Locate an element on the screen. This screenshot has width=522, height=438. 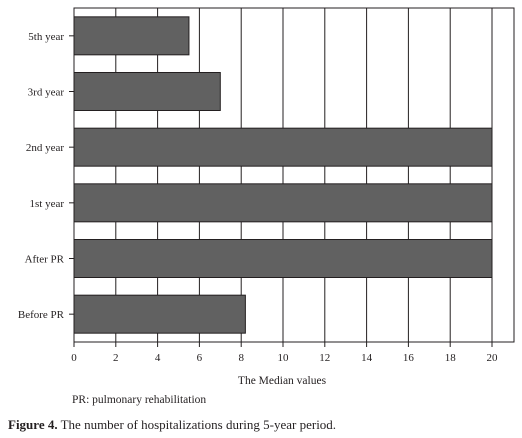
x-axis: 0 2 4 6 8 10 12 14 16 18 20 is located at coordinates (284, 353).